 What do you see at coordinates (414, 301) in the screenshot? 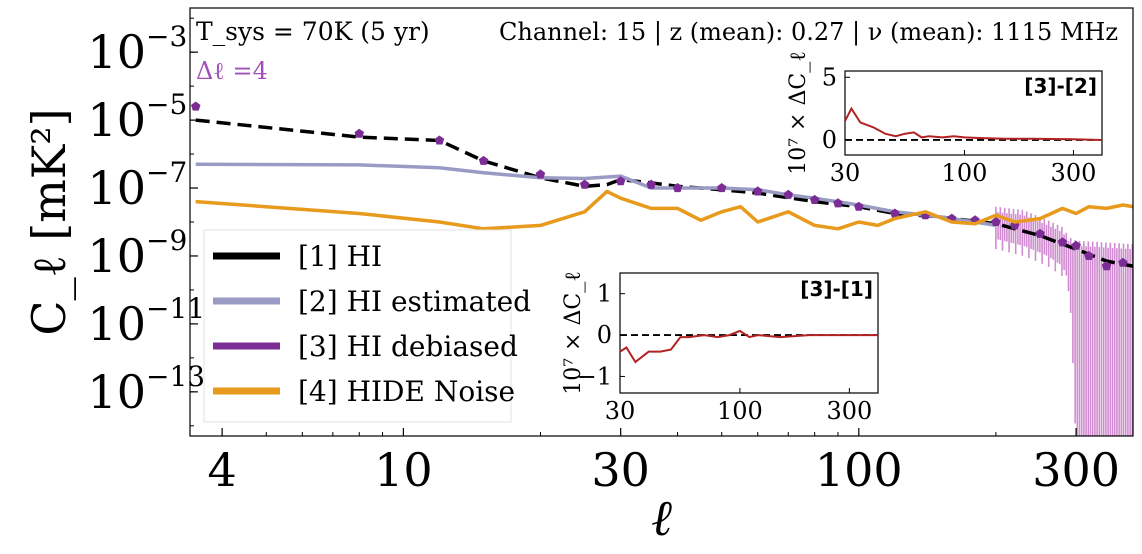
I see `legend-label: [2] HI estimated` at bounding box center [414, 301].